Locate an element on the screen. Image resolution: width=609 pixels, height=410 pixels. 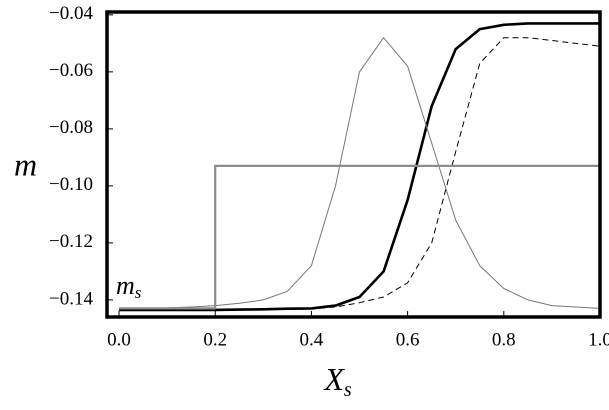
annotation-subscript: s is located at coordinates (138, 292).